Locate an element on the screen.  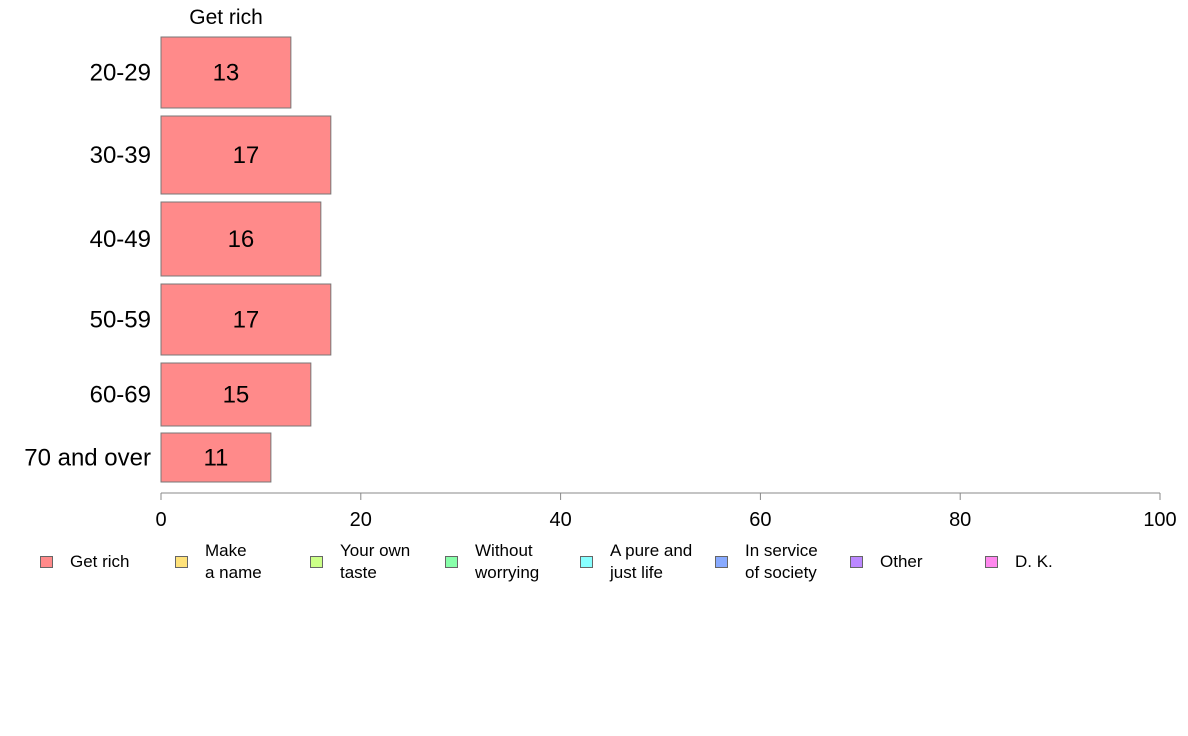
legend-label: Make a name is located at coordinates (233, 561).